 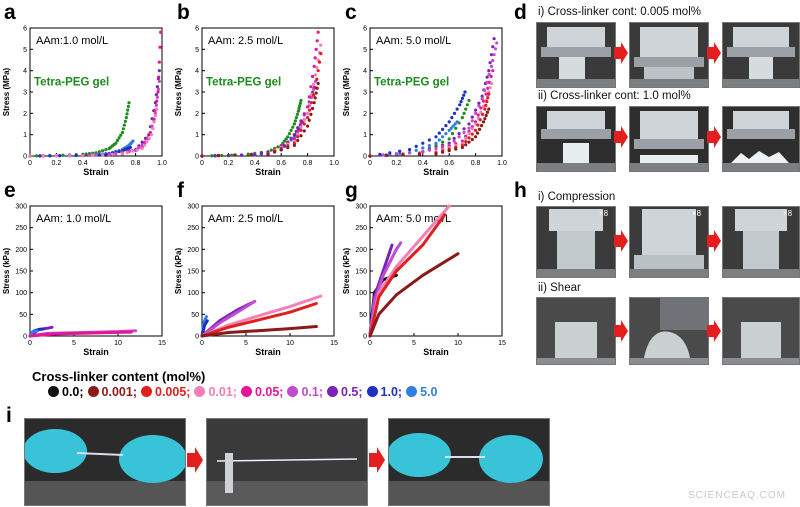 What do you see at coordinates (429, 392) in the screenshot?
I see `legend-label: 5.0` at bounding box center [429, 392].